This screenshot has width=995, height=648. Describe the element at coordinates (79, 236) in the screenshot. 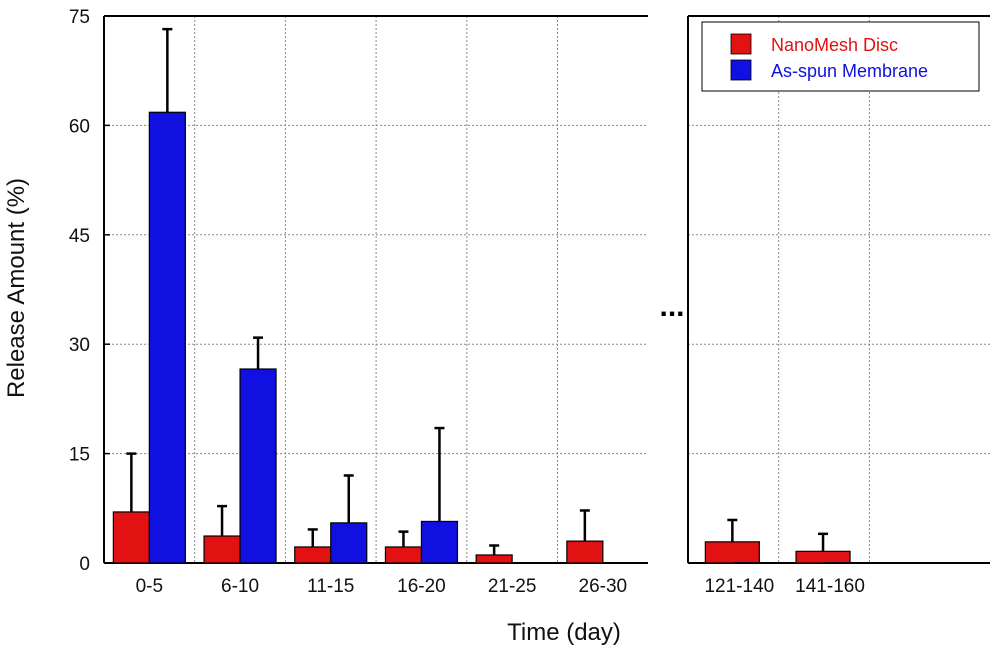

I see `y-tick-label: 45` at that location.